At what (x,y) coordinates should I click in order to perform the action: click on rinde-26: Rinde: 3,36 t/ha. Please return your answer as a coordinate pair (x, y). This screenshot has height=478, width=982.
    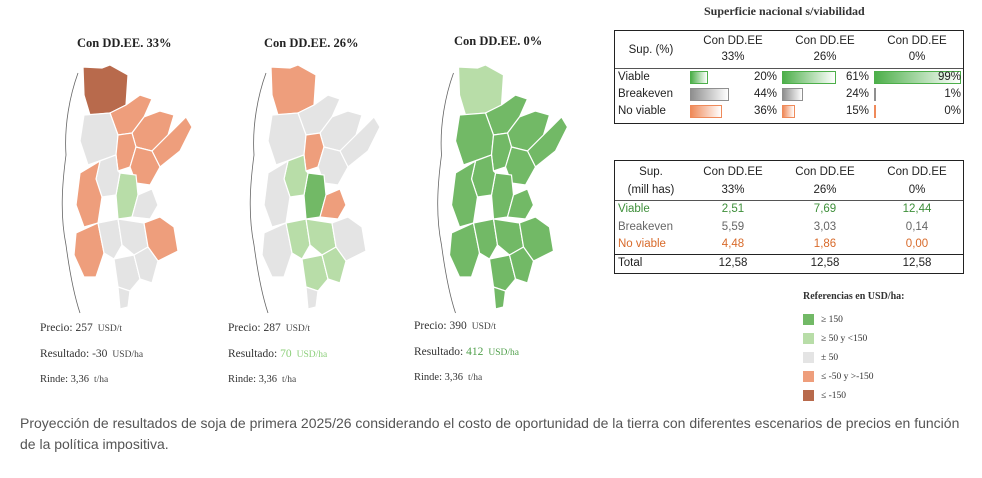
    Looking at the image, I should click on (262, 379).